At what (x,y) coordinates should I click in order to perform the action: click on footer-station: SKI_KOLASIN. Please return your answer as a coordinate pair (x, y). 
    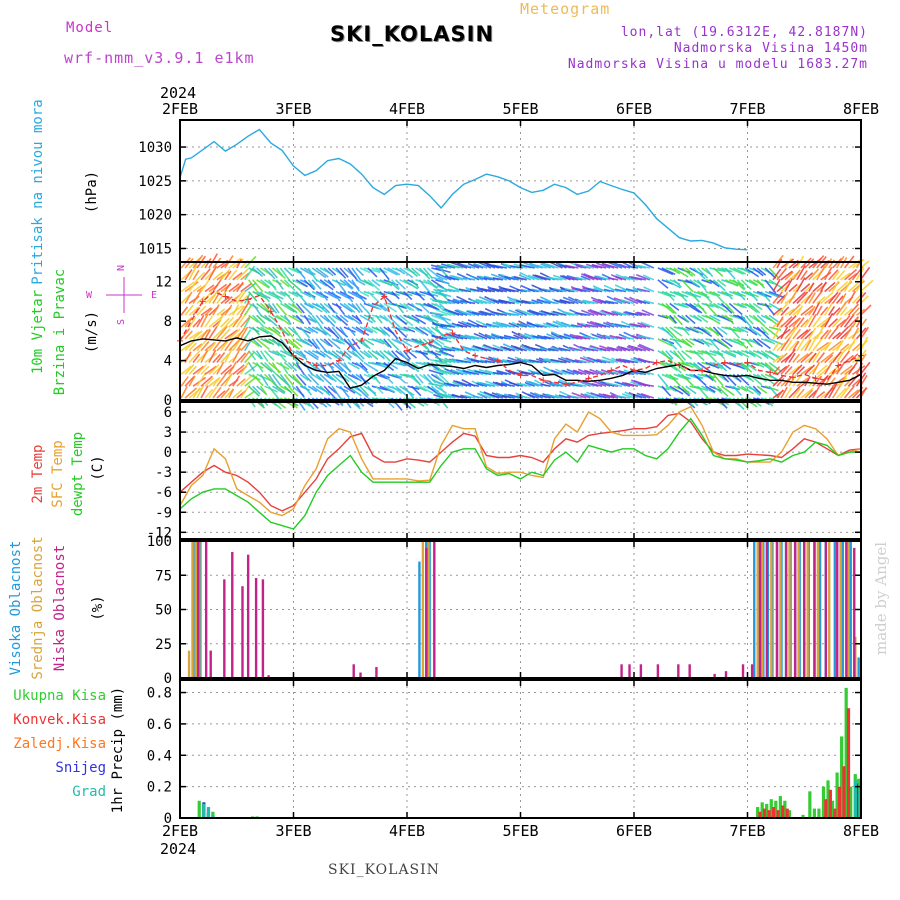
    Looking at the image, I should click on (384, 870).